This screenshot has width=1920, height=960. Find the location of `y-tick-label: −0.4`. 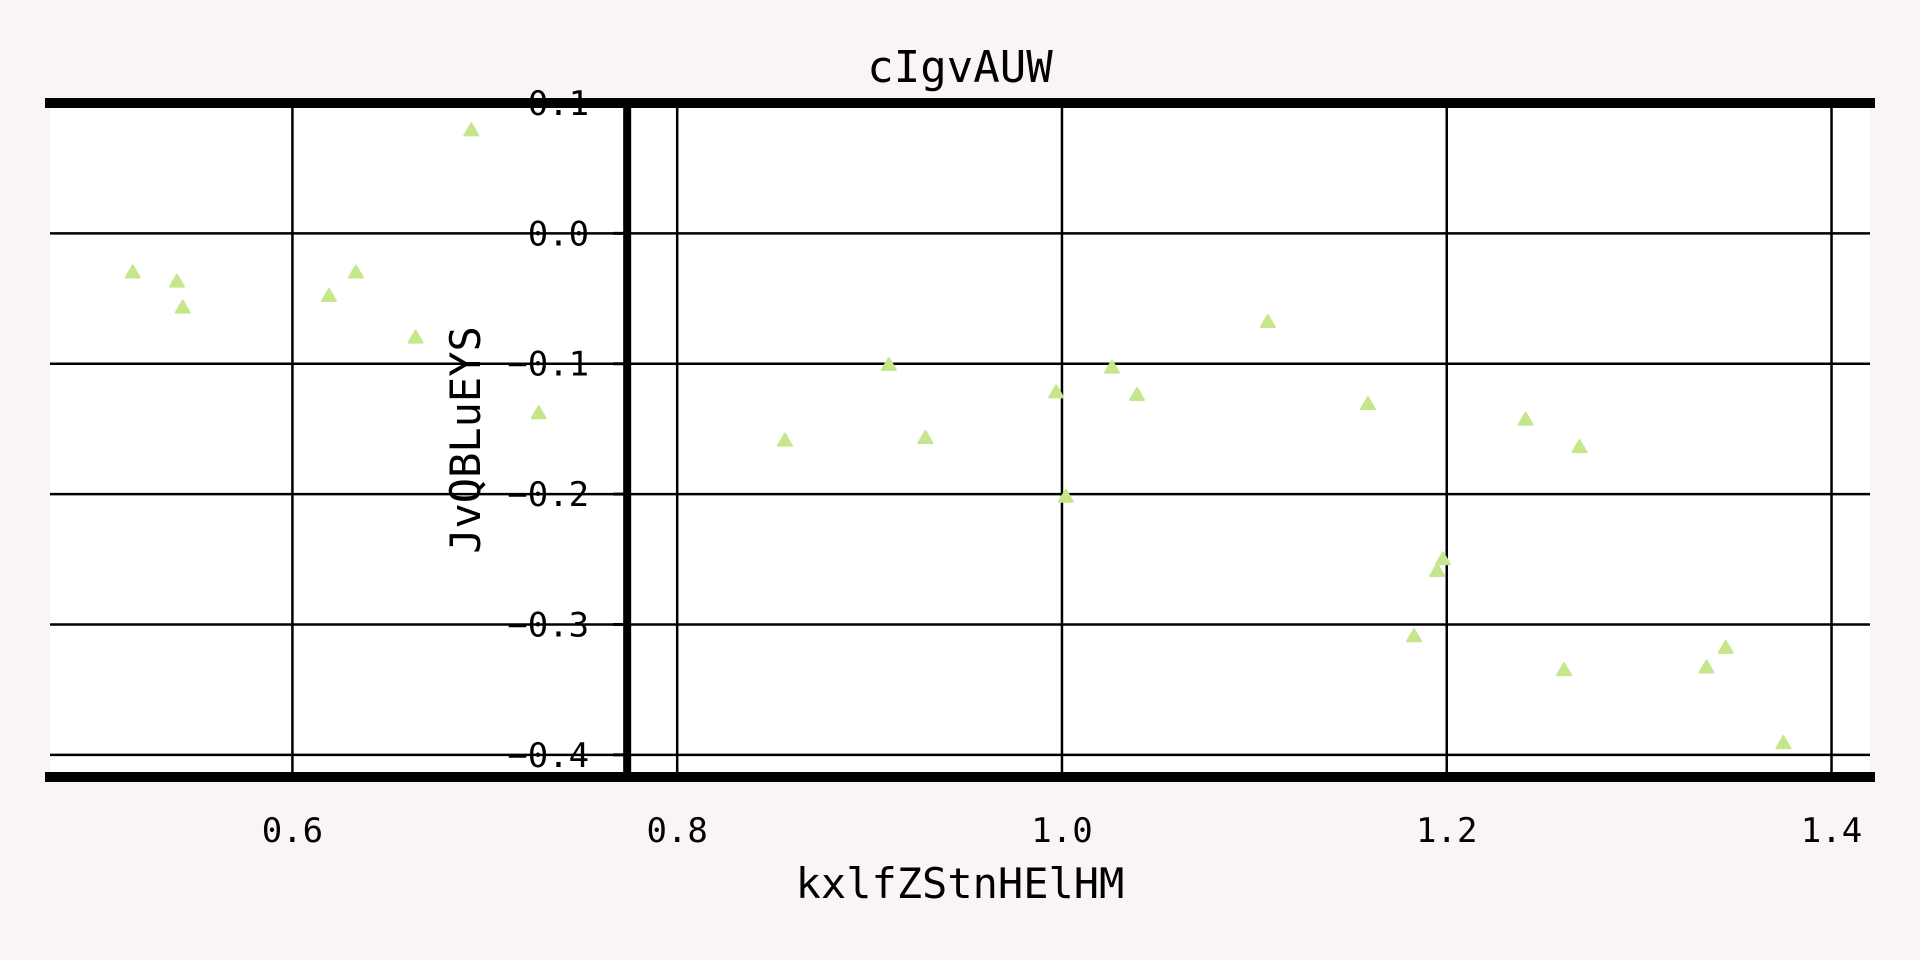

y-tick-label: −0.4 is located at coordinates (548, 756).